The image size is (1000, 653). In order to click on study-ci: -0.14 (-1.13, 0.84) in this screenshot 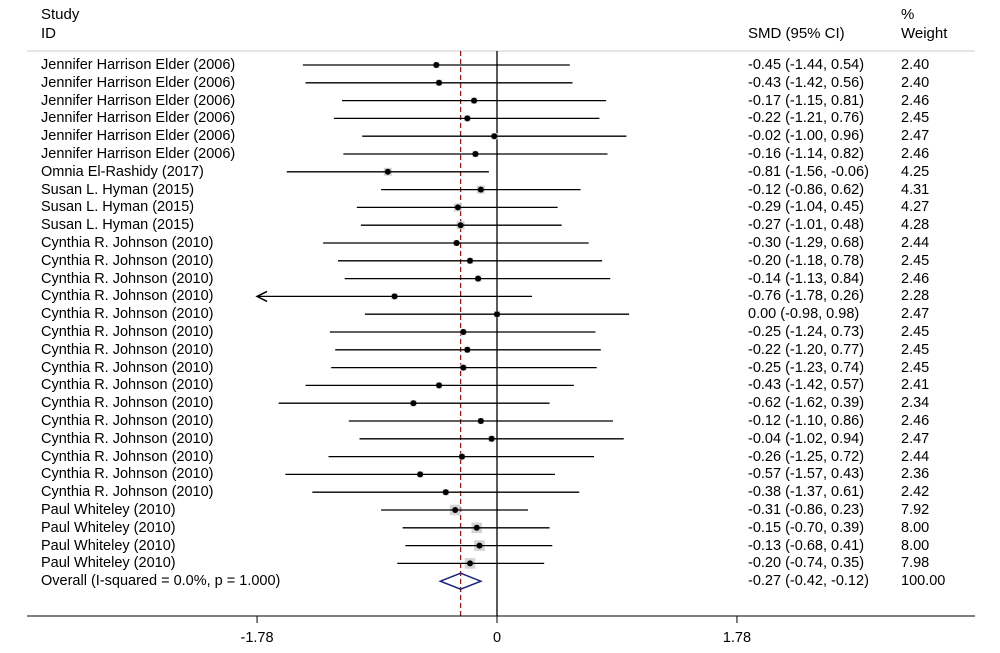, I will do `click(806, 278)`.